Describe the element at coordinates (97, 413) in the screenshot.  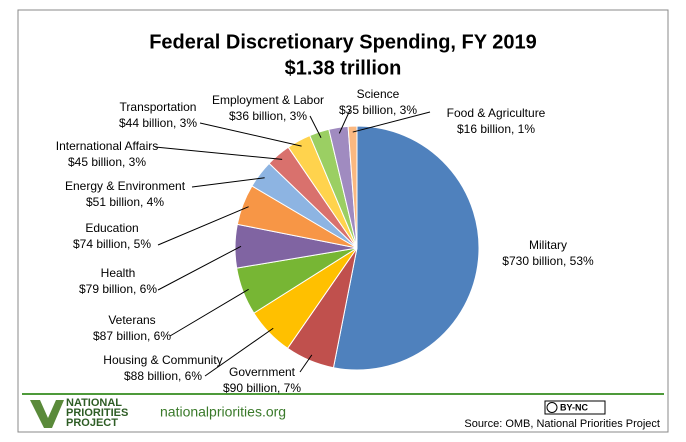
I see `logo-text: PRIORITIES` at that location.